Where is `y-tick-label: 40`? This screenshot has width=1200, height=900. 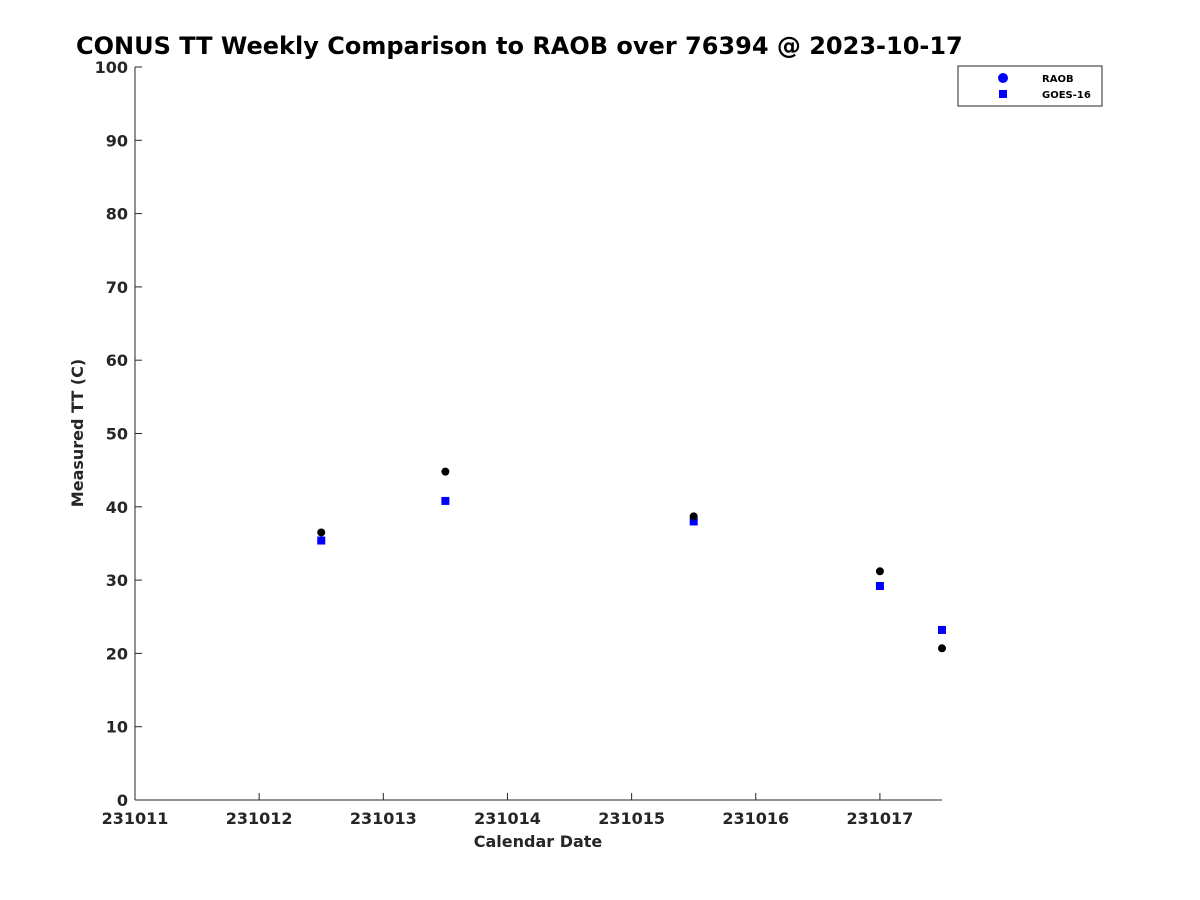
y-tick-label: 40 is located at coordinates (117, 507).